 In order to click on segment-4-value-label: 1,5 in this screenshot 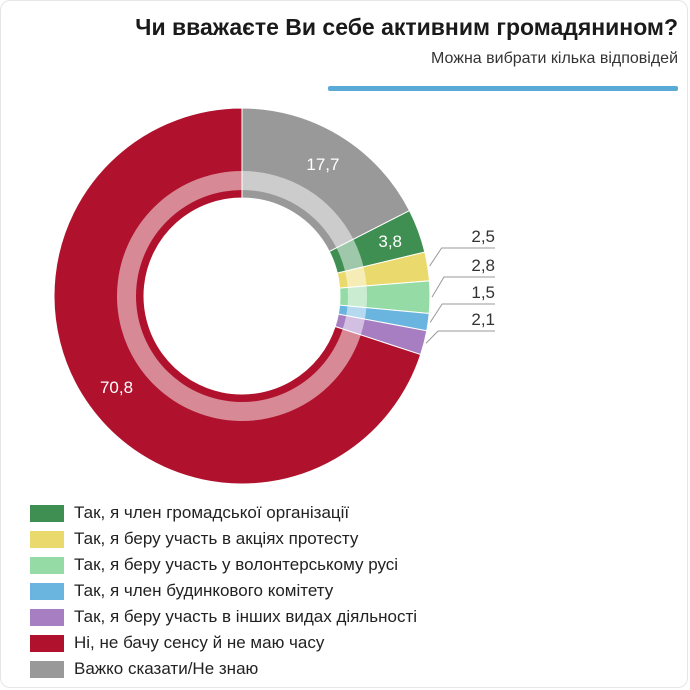, I will do `click(483, 292)`.